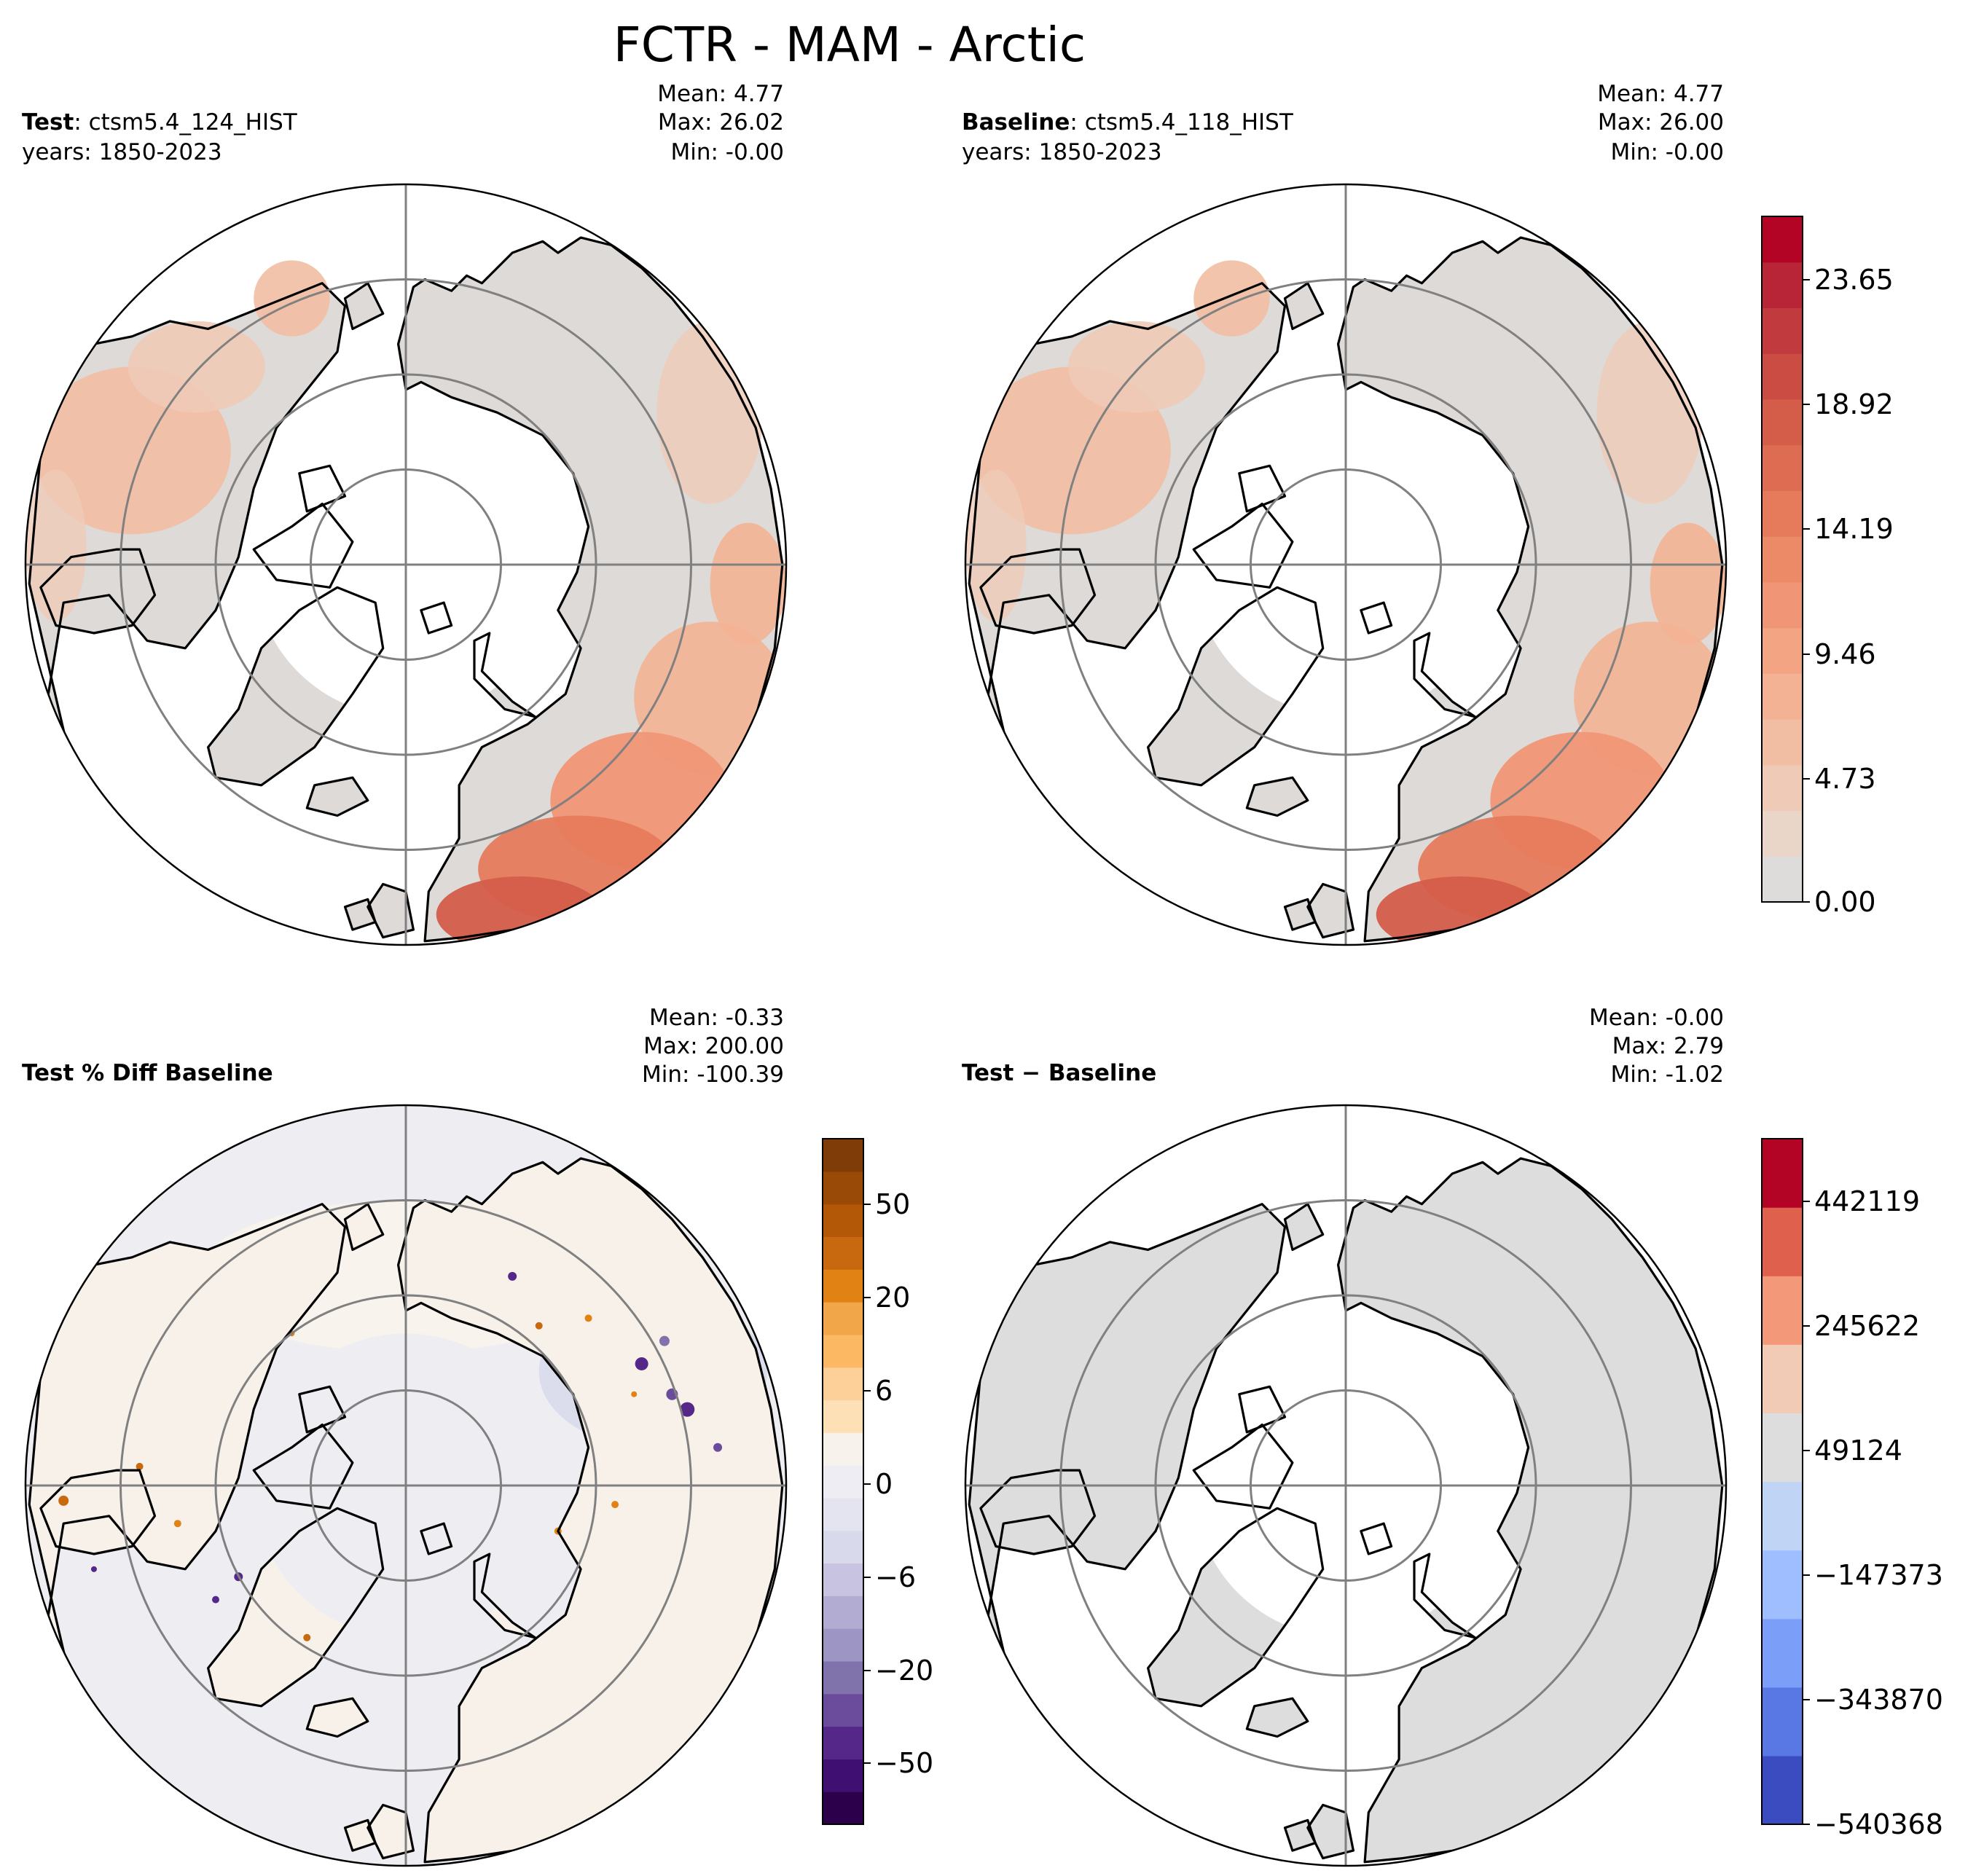 The image size is (1976, 1876). What do you see at coordinates (904, 1763) in the screenshot?
I see `colorbar-tick-label: −50` at bounding box center [904, 1763].